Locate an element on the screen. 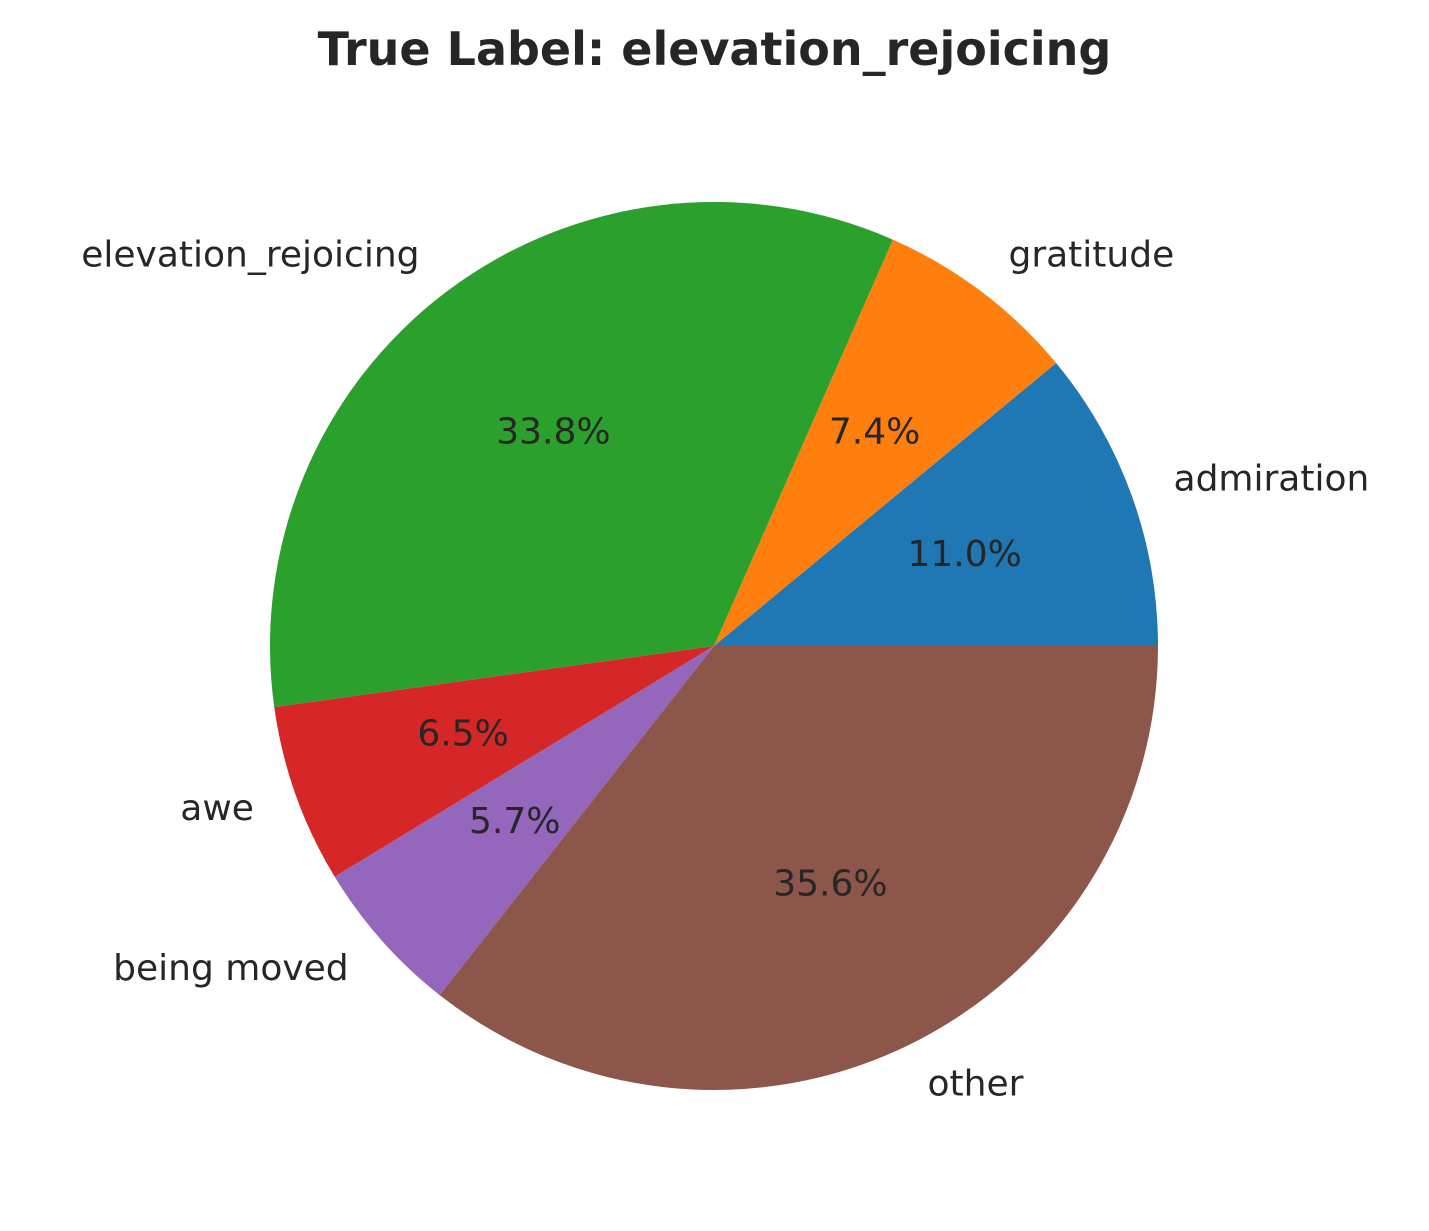 The image size is (1429, 1231). slice-label-gratitude: gratitude is located at coordinates (1091, 254).